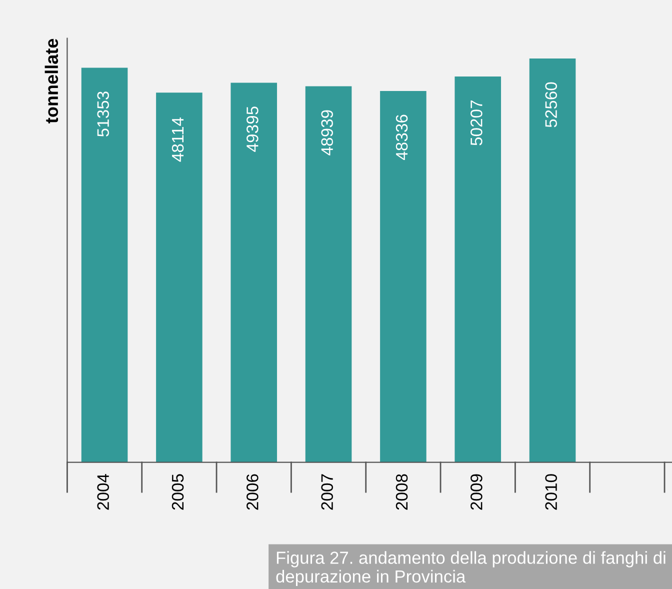 The height and width of the screenshot is (589, 672). What do you see at coordinates (103, 492) in the screenshot?
I see `x-tick-label: 2004` at bounding box center [103, 492].